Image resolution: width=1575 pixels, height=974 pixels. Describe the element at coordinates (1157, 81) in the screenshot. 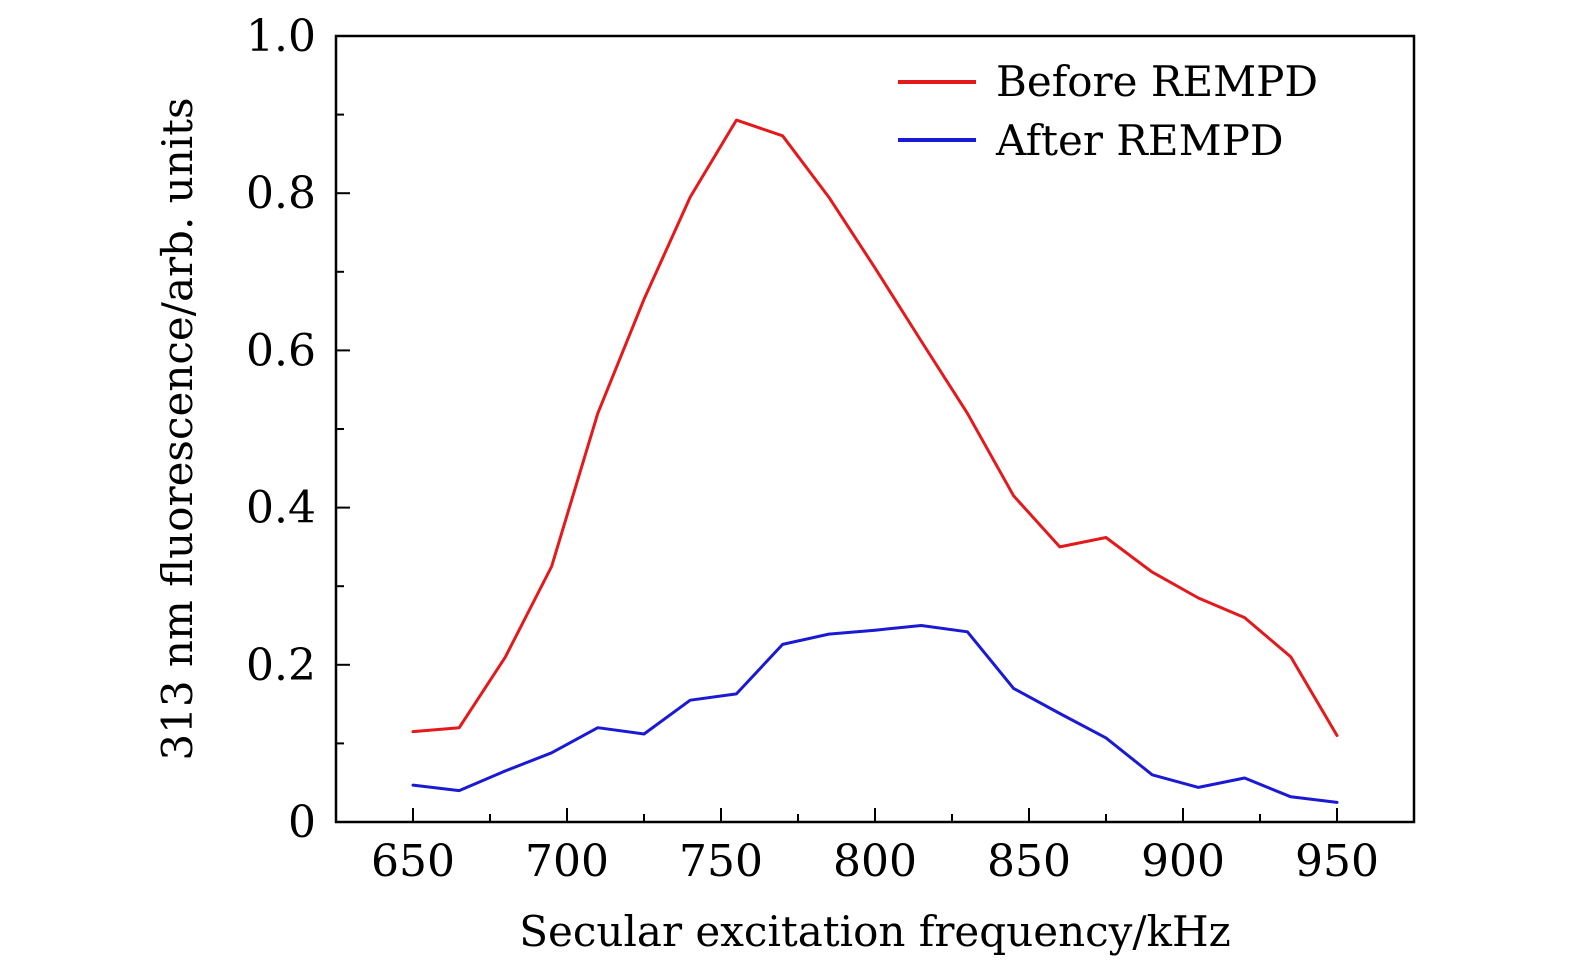

I see `legend-label-before-rempd: Before REMPD` at that location.